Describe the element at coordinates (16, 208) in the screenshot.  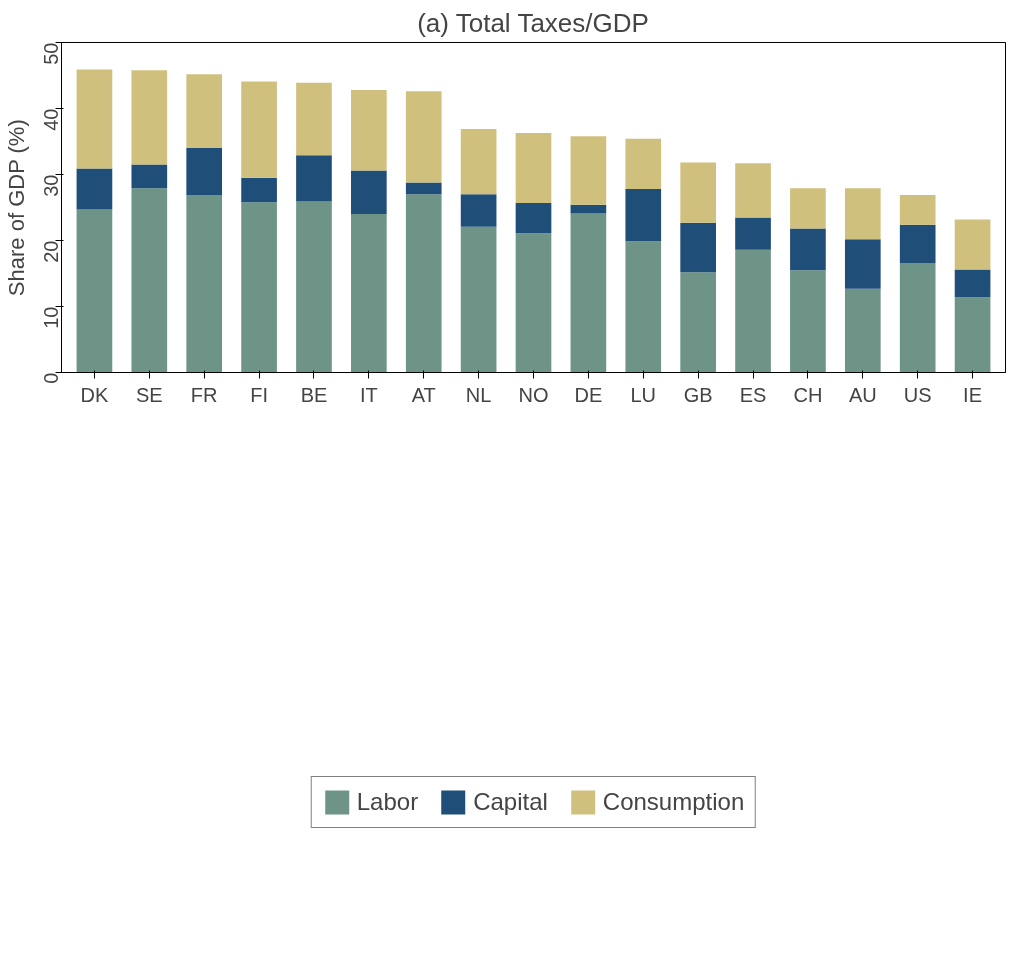
I see `y-axis-title: Share of GDP (%)` at that location.